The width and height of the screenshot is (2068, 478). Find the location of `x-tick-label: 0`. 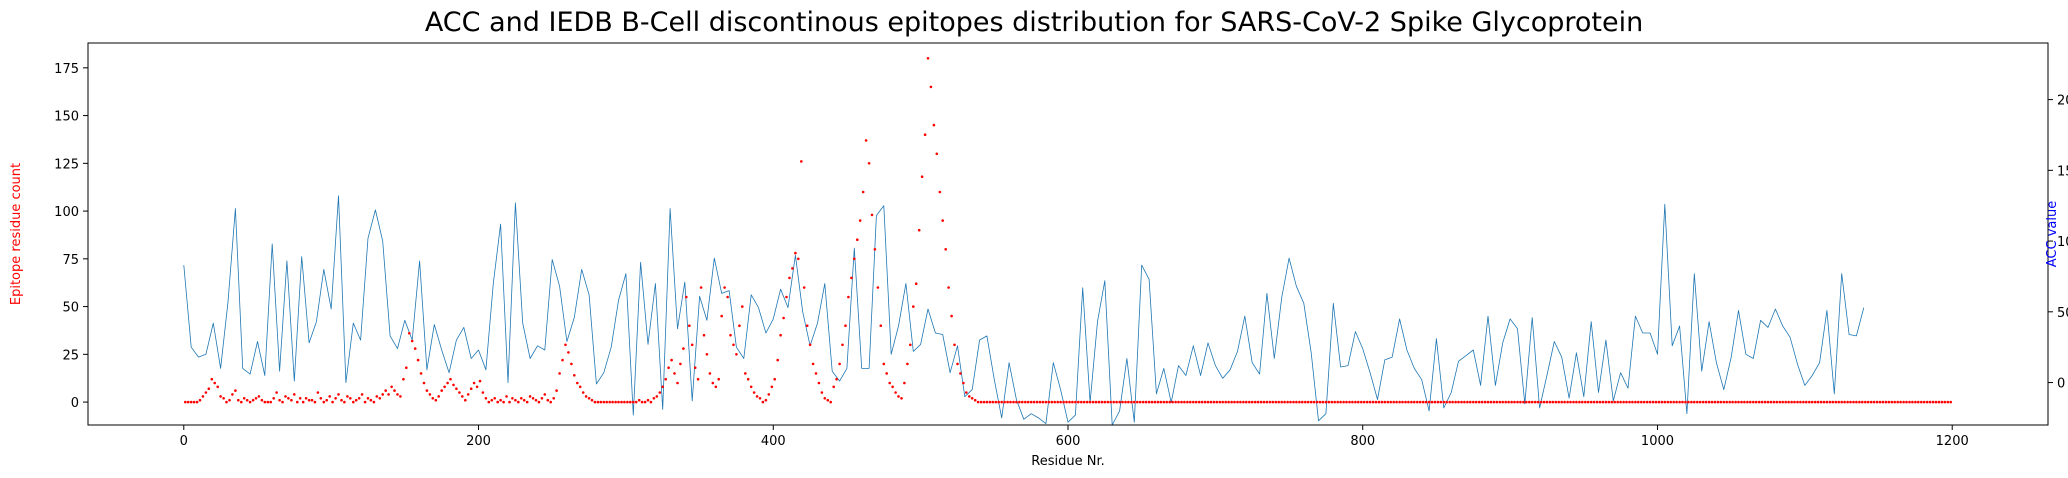

x-tick-label: 0 is located at coordinates (184, 441).